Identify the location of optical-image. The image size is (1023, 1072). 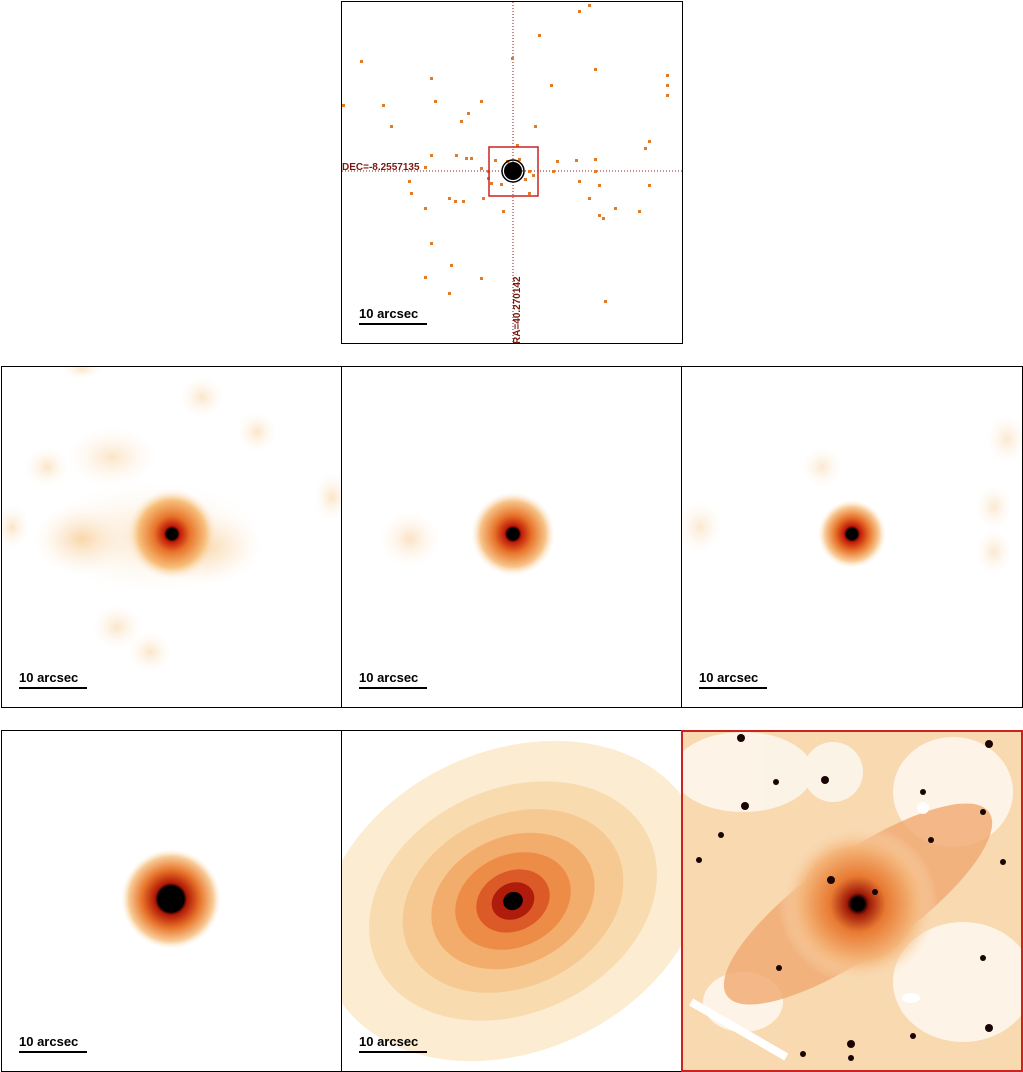
(852, 901).